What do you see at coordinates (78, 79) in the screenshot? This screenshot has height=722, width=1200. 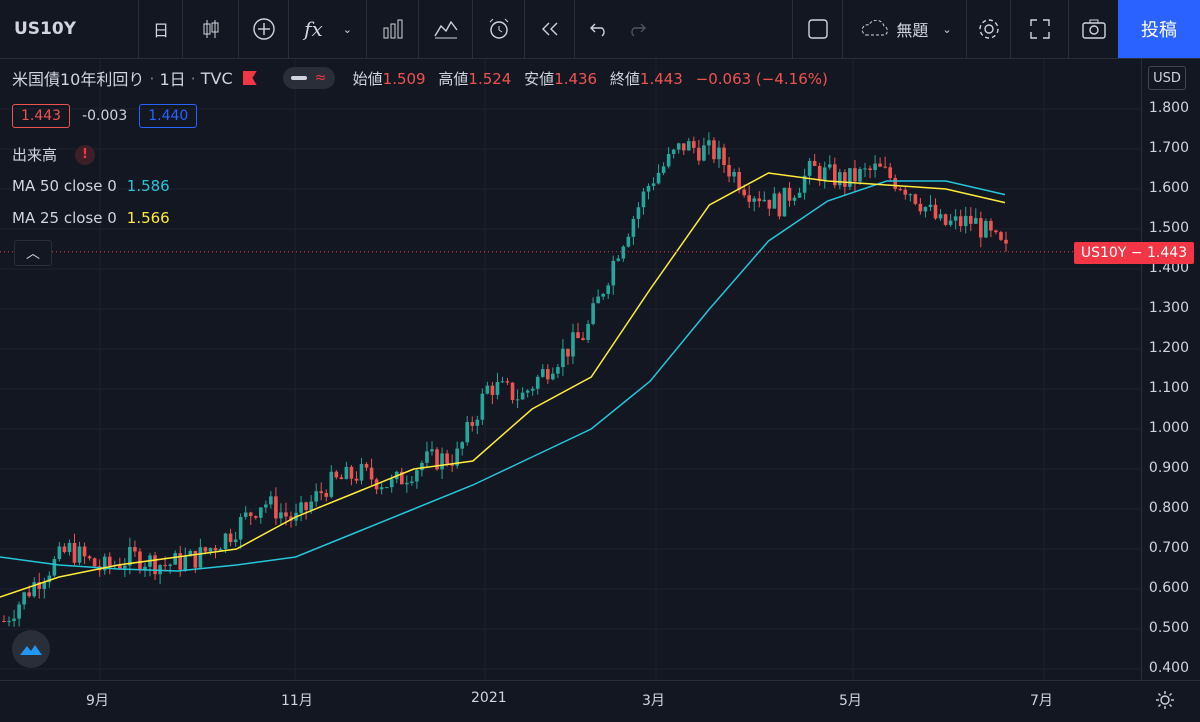 I see `instrument-name: 米国債10年利回り` at bounding box center [78, 79].